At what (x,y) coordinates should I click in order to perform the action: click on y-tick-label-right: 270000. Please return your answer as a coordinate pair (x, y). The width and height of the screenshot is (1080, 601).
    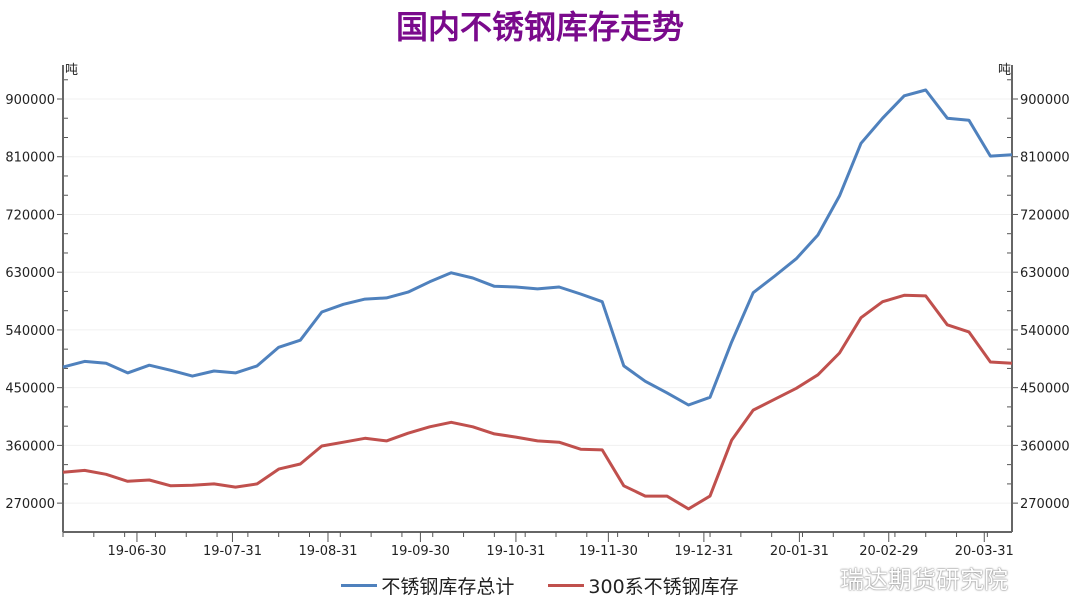
    Looking at the image, I should click on (1045, 504).